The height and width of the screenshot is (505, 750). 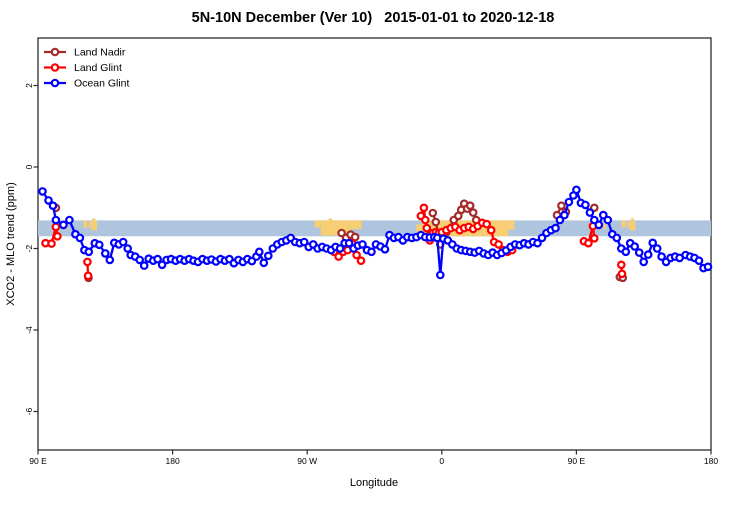 I want to click on land-nadir-marker-icon, so click(x=55, y=52).